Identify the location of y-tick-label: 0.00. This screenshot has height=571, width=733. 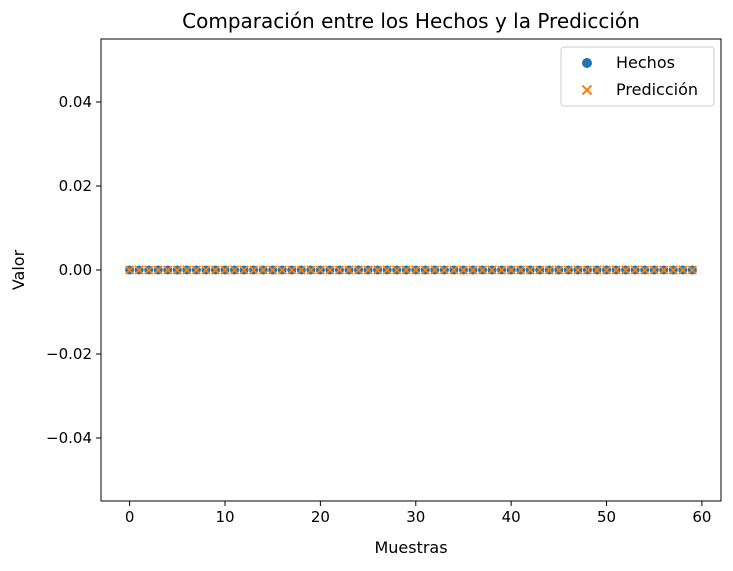
(75, 270).